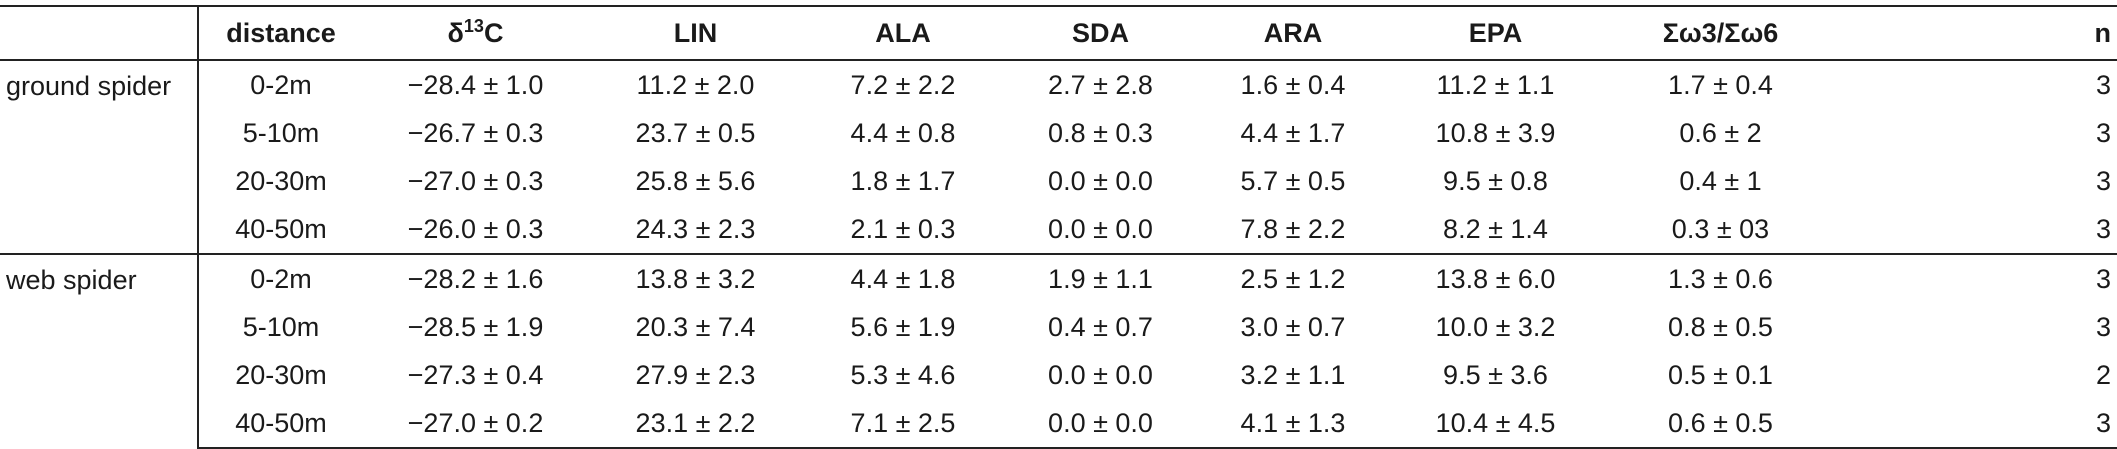  Describe the element at coordinates (455, 32) in the screenshot. I see `delta-symbol: δ` at that location.